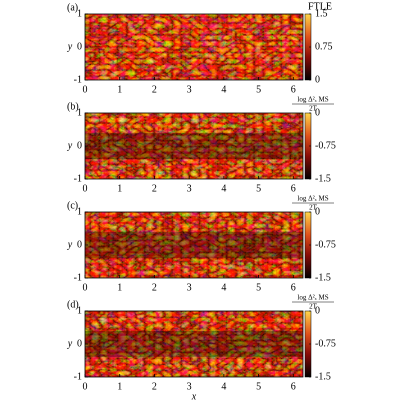 Image resolution: width=400 pixels, height=400 pixels. What do you see at coordinates (73, 106) in the screenshot?
I see `panel-label: (b)` at bounding box center [73, 106].